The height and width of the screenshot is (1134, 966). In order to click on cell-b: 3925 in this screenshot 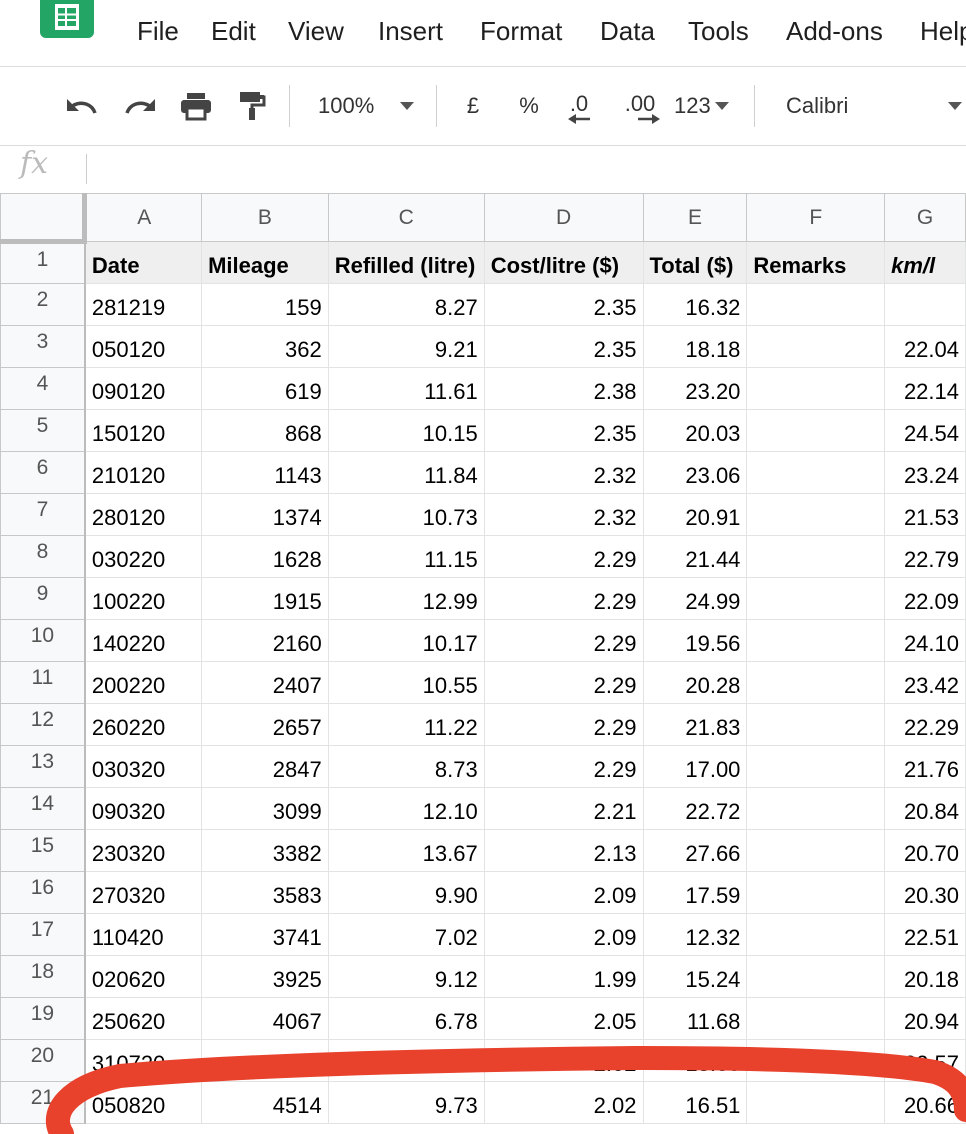, I will do `click(265, 976)`.